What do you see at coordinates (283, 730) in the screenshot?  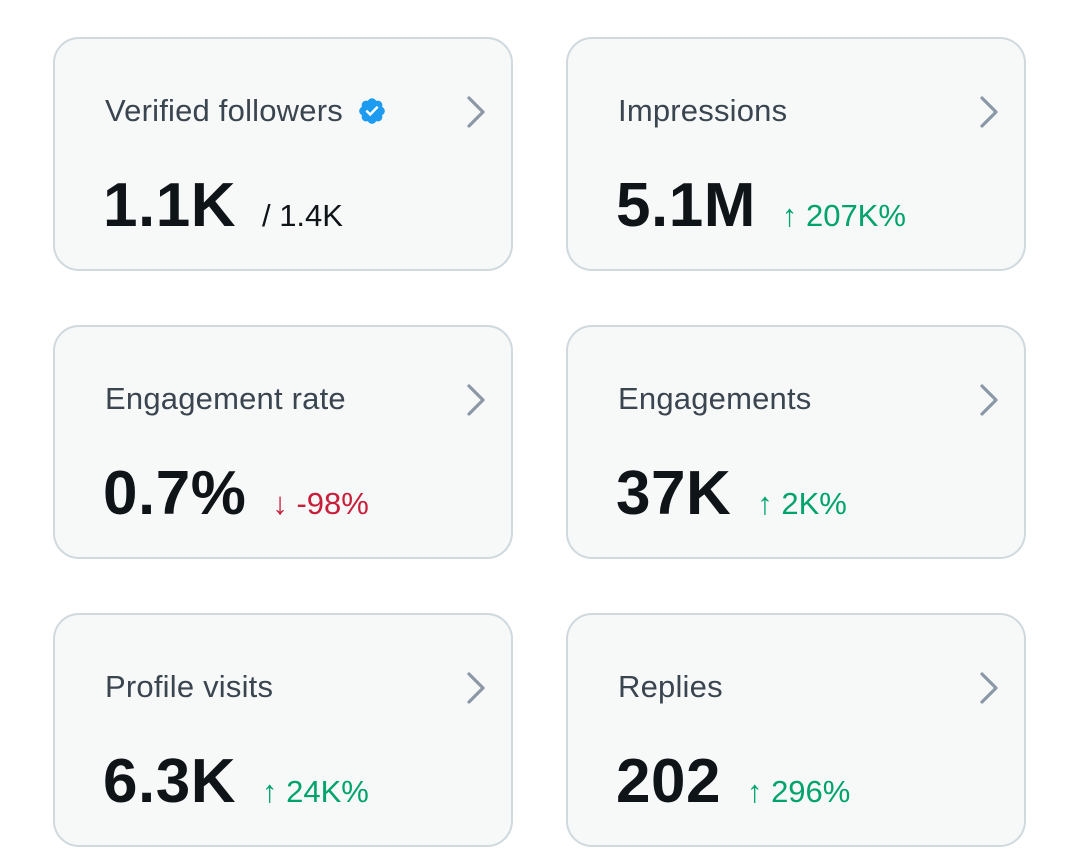 I see `profile-visits-card: Profile visits 6.3K ↑ 24K%` at bounding box center [283, 730].